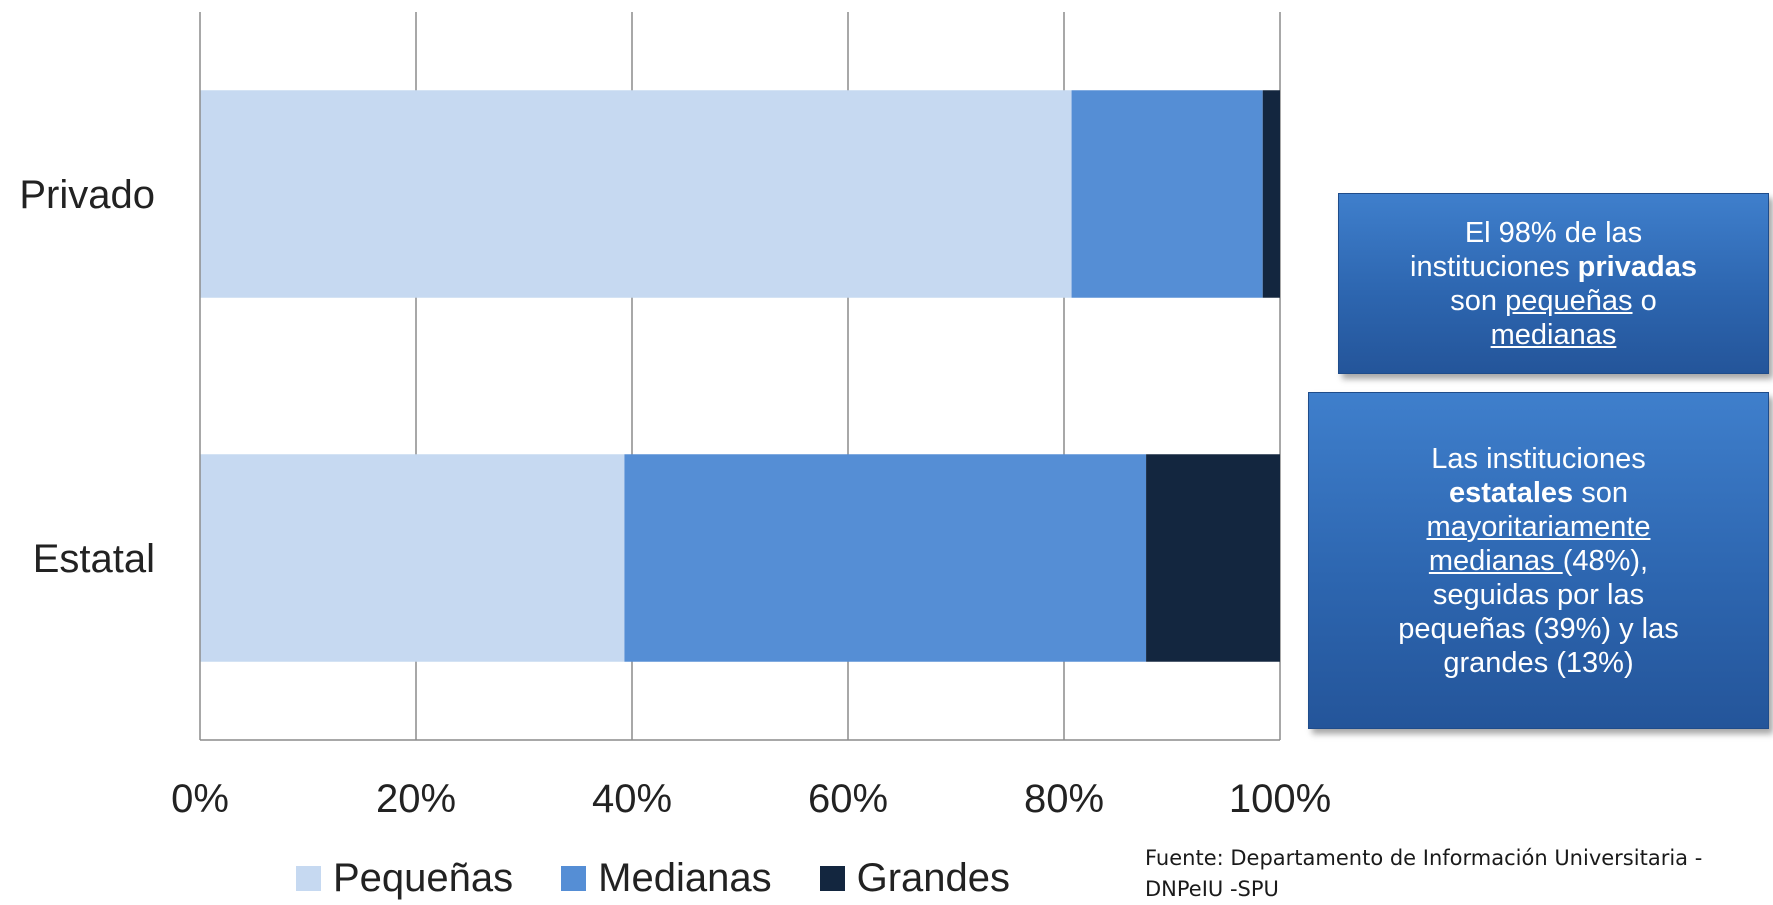 The height and width of the screenshot is (905, 1773). I want to click on legend: Pequeñas Medianas Grandes, so click(677, 878).